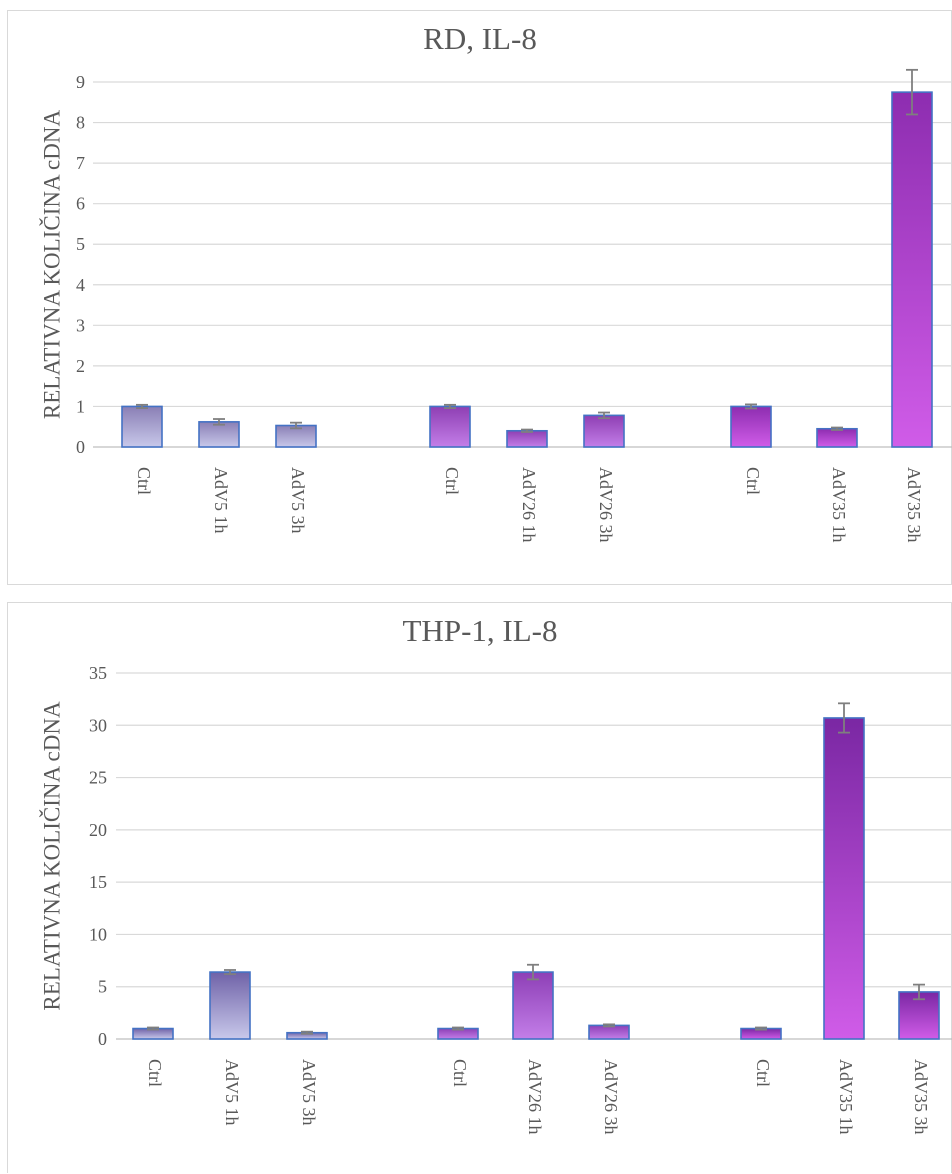  What do you see at coordinates (80, 285) in the screenshot?
I see `y-tick-label: 4` at bounding box center [80, 285].